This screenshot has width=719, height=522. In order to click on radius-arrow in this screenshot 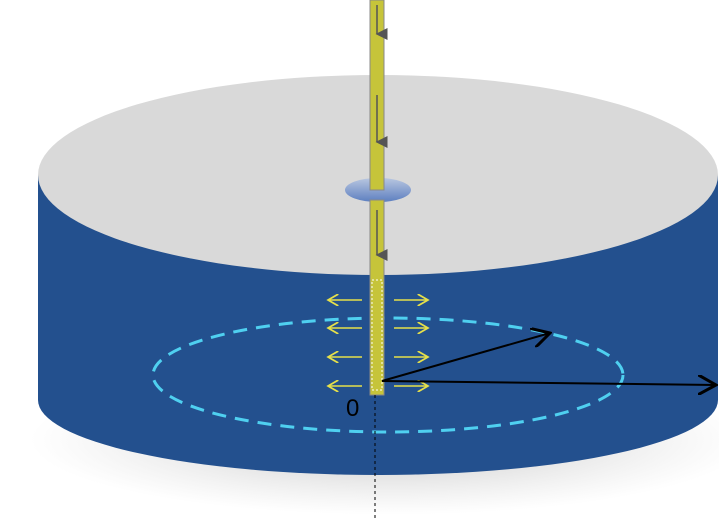, I will do `click(465, 357)`.